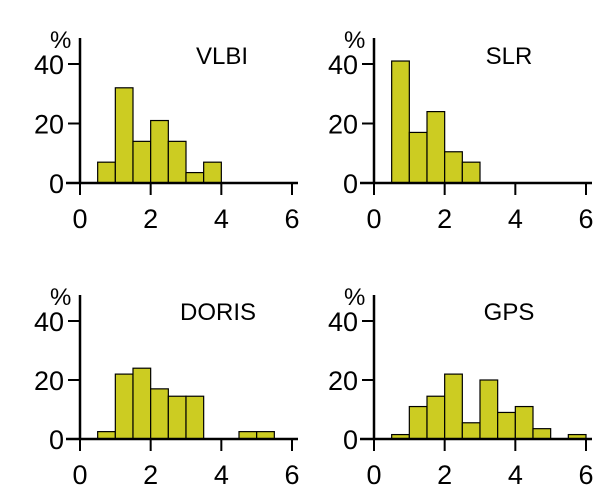 The height and width of the screenshot is (497, 598). What do you see at coordinates (509, 312) in the screenshot?
I see `panel-title: GPS` at bounding box center [509, 312].